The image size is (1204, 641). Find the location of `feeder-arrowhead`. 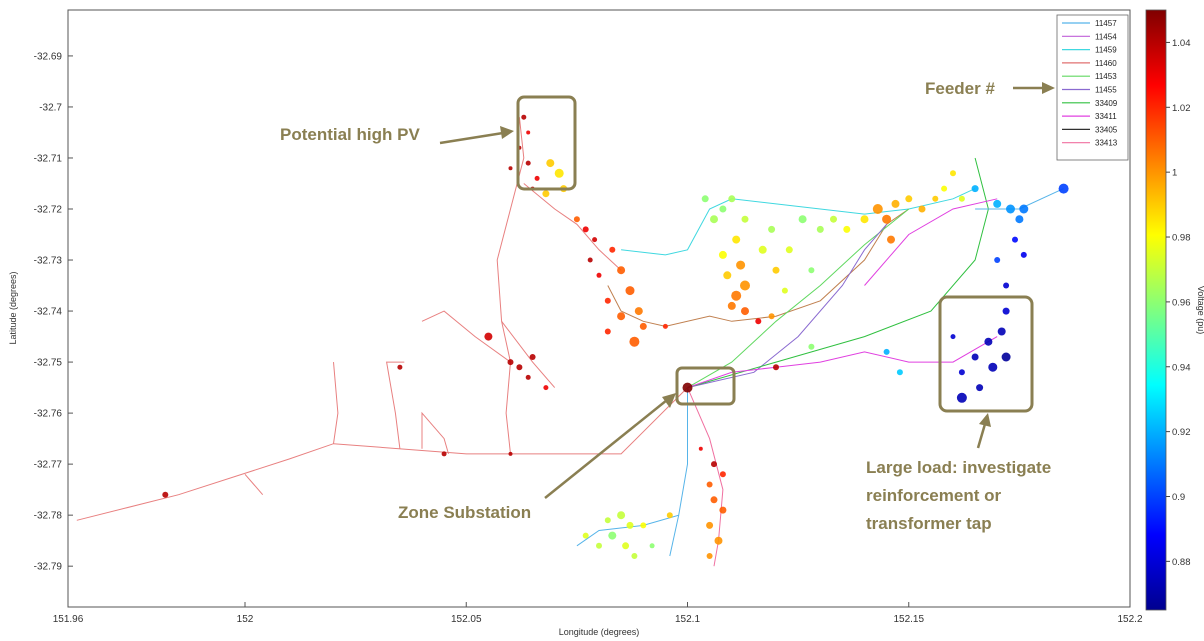

feeder-arrowhead is located at coordinates (1048, 88).